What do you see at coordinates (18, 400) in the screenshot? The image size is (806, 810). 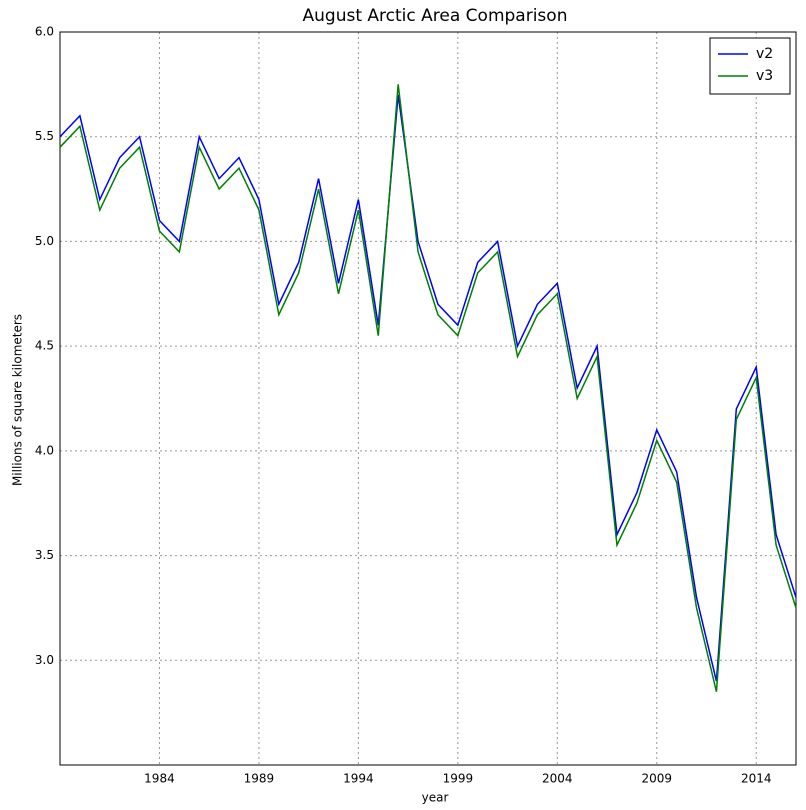 I see `y-axis-label: Millions of square kilometers` at bounding box center [18, 400].